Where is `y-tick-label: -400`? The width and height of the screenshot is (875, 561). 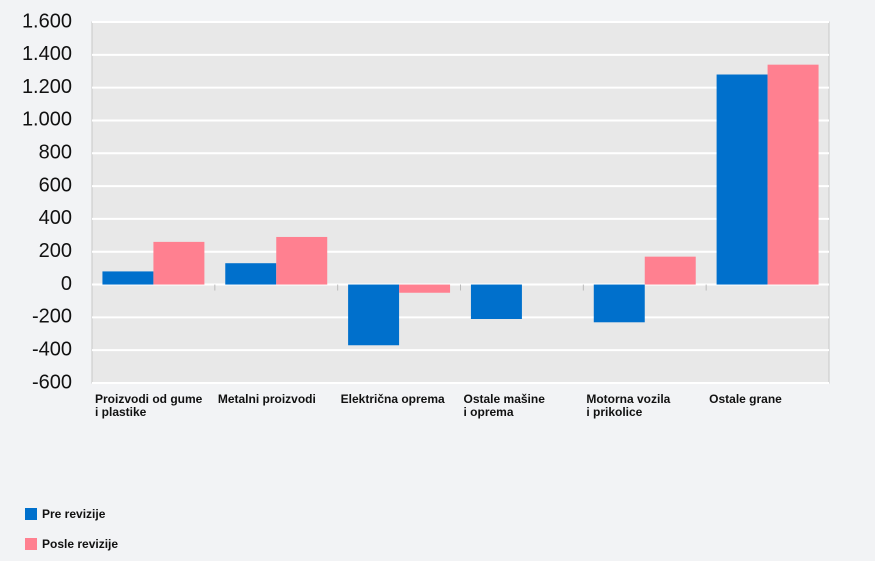 y-tick-label: -400 is located at coordinates (52, 349).